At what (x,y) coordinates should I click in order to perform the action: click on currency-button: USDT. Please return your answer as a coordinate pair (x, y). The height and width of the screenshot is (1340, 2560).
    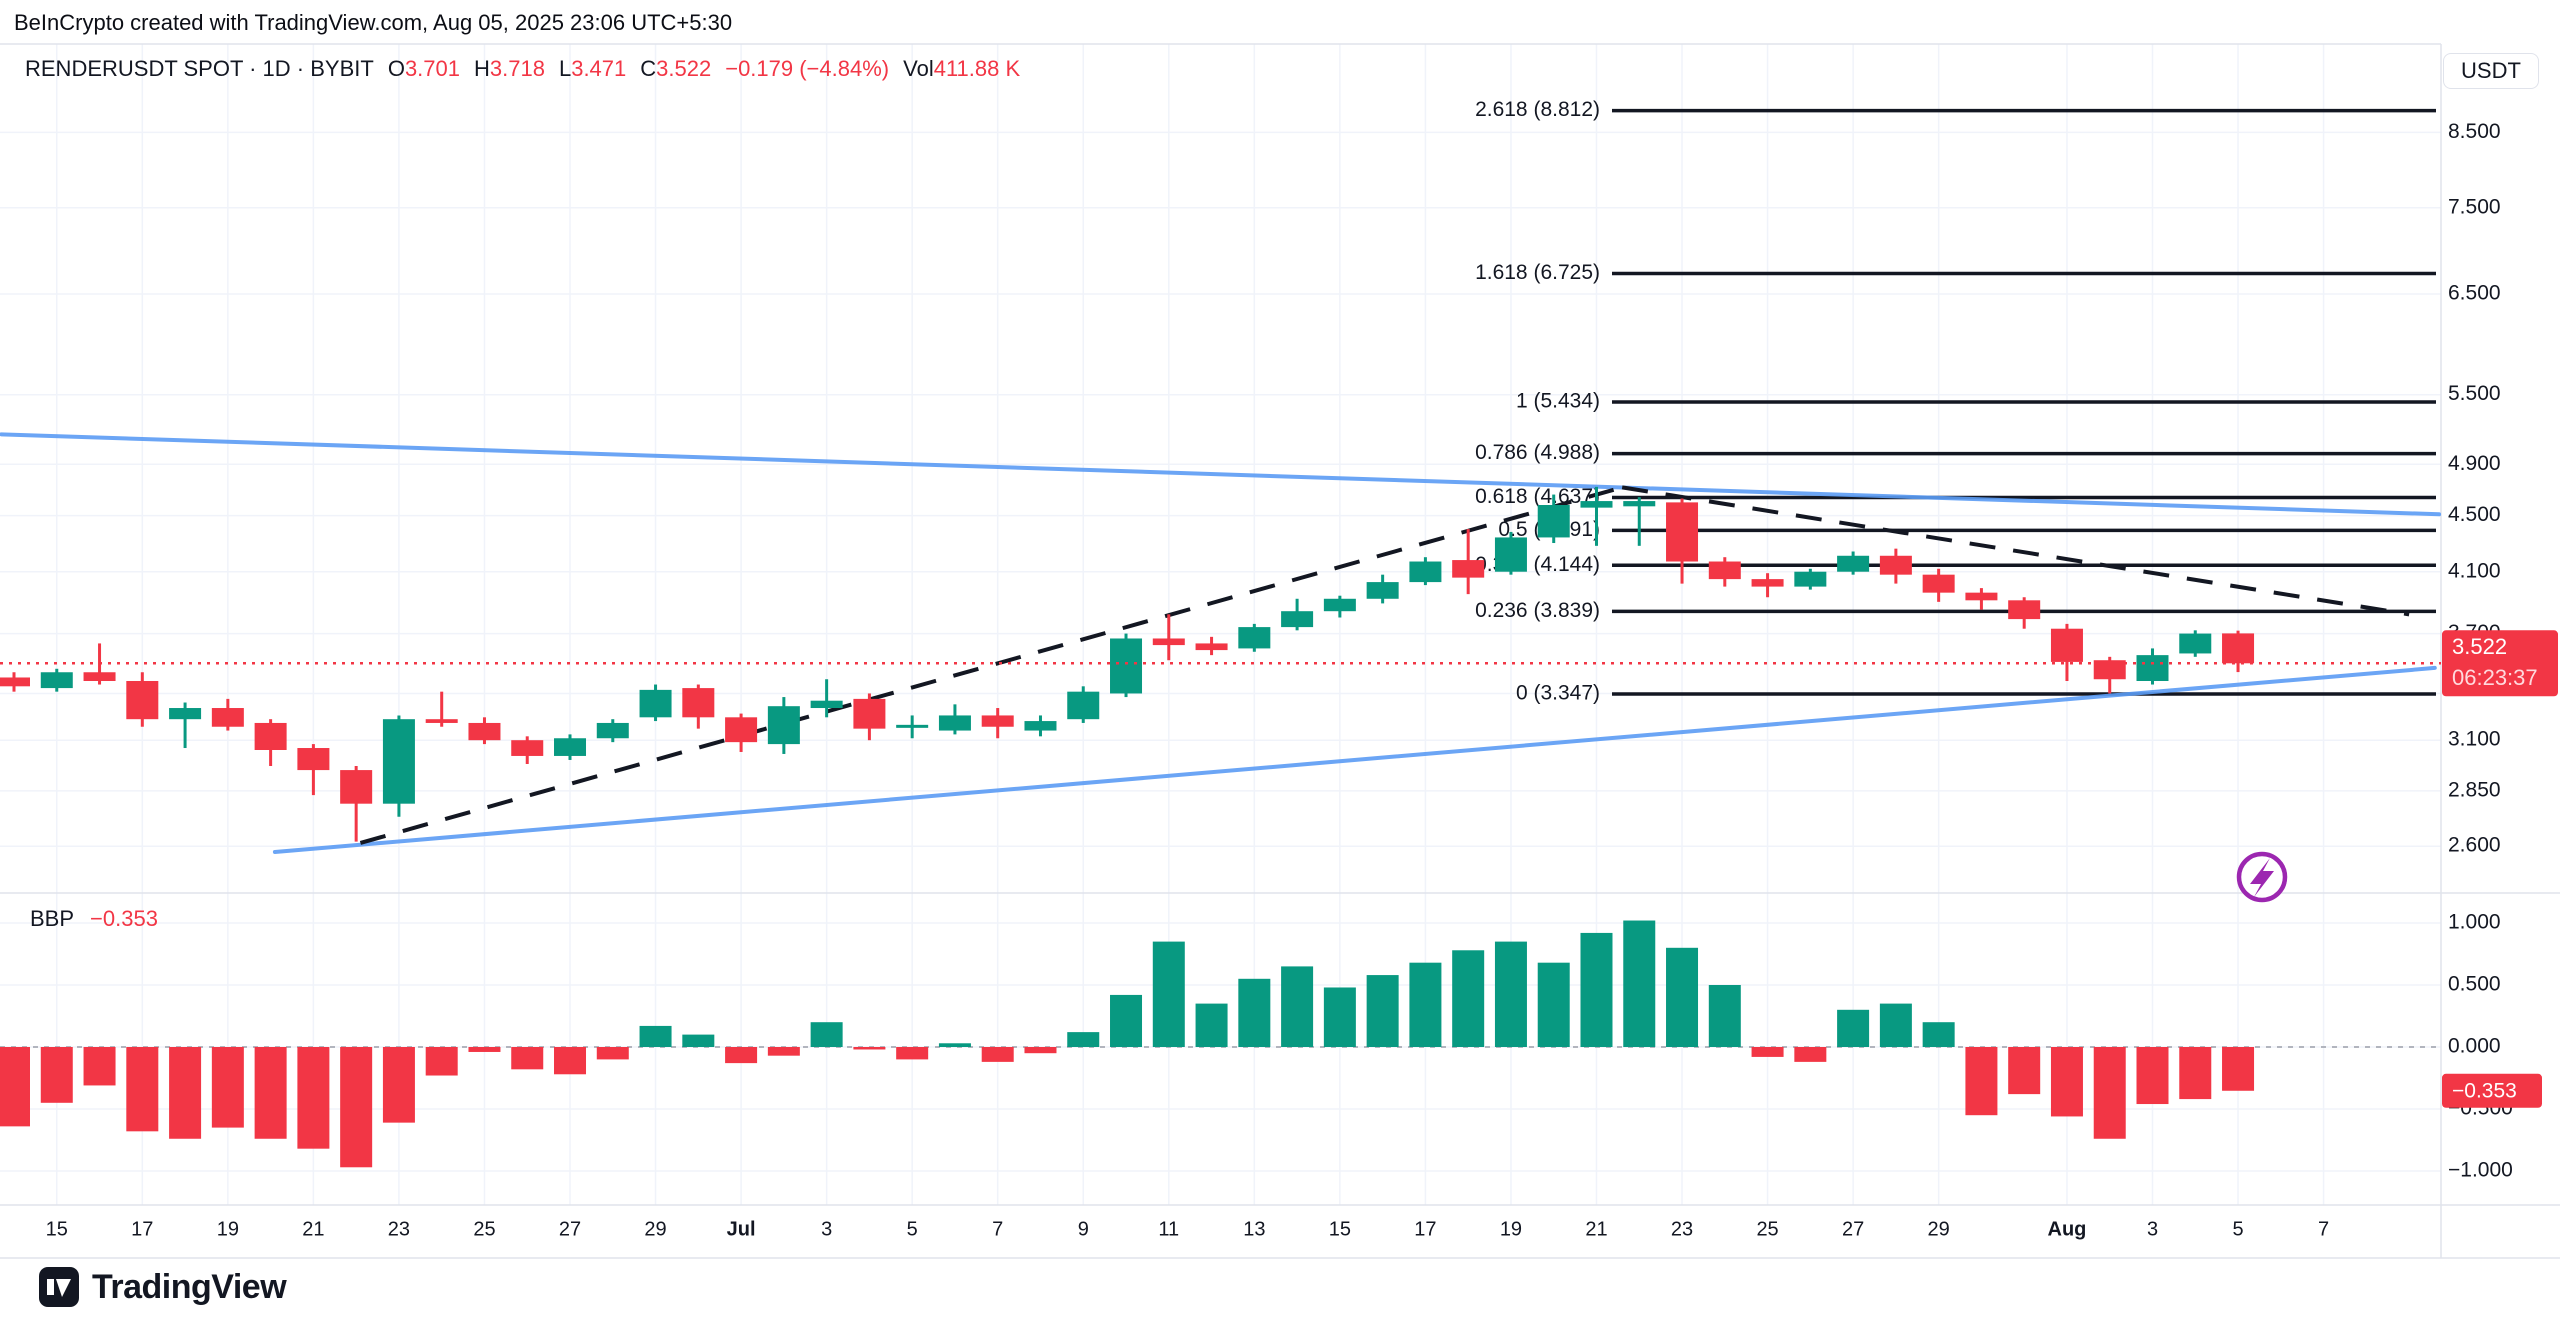
    Looking at the image, I should click on (2491, 71).